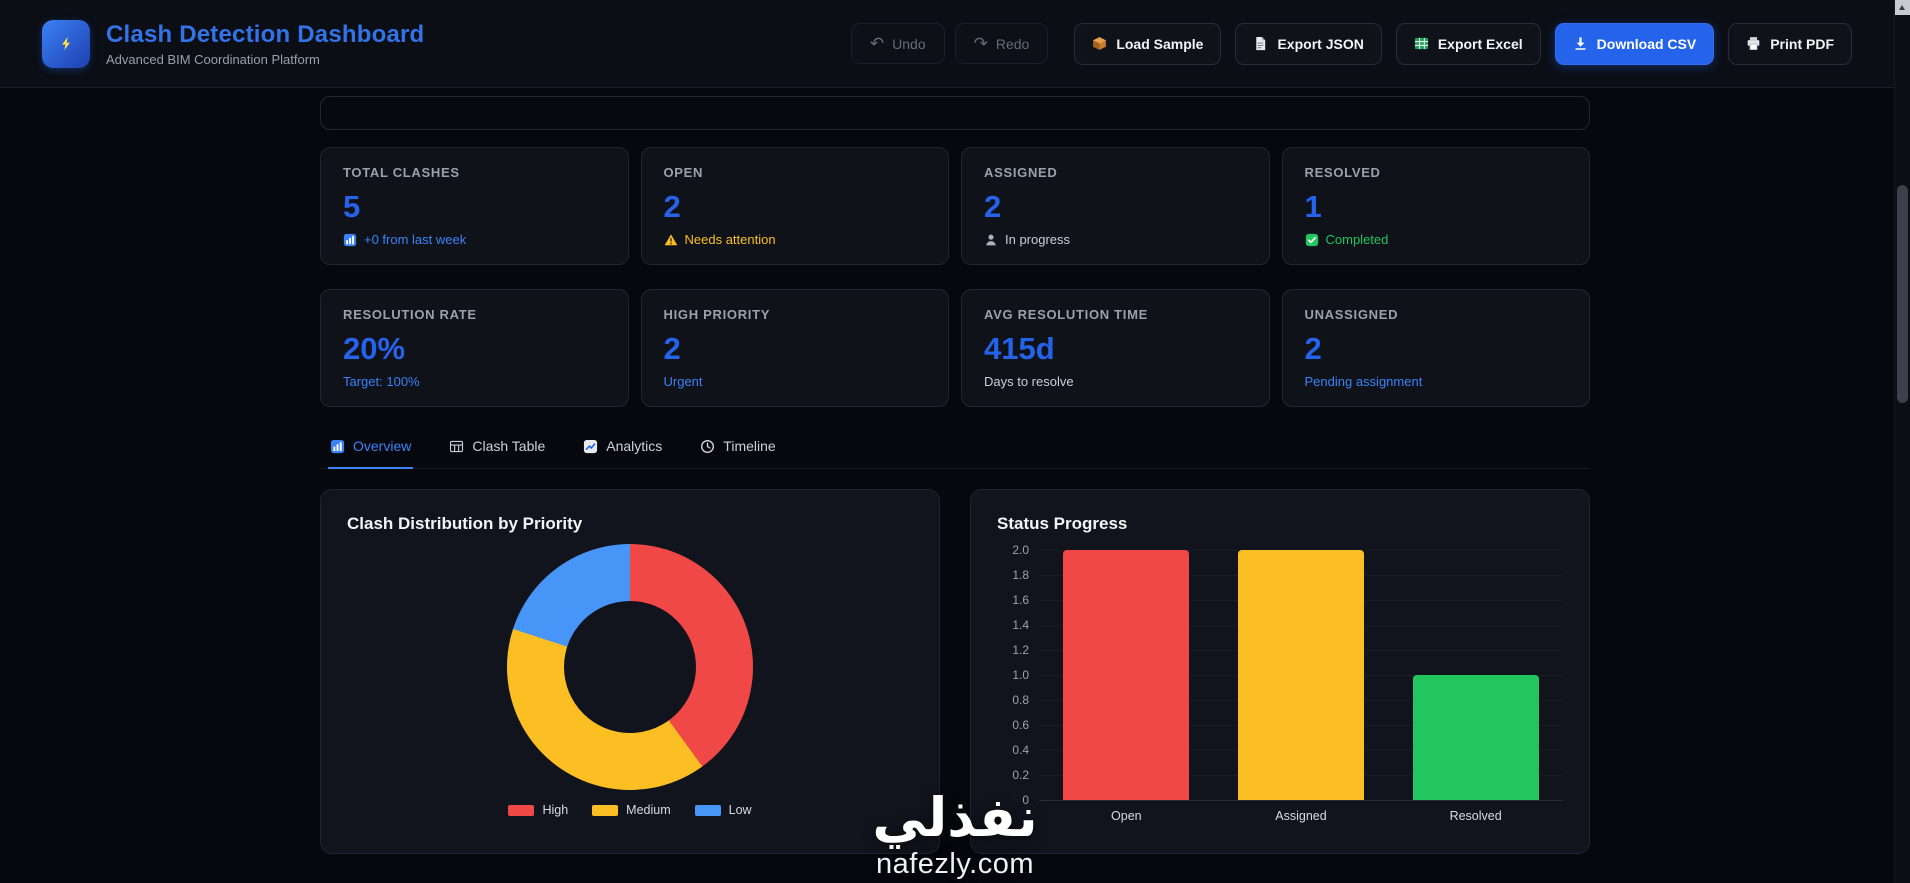  I want to click on y-axis-tick: 1.2, so click(1020, 650).